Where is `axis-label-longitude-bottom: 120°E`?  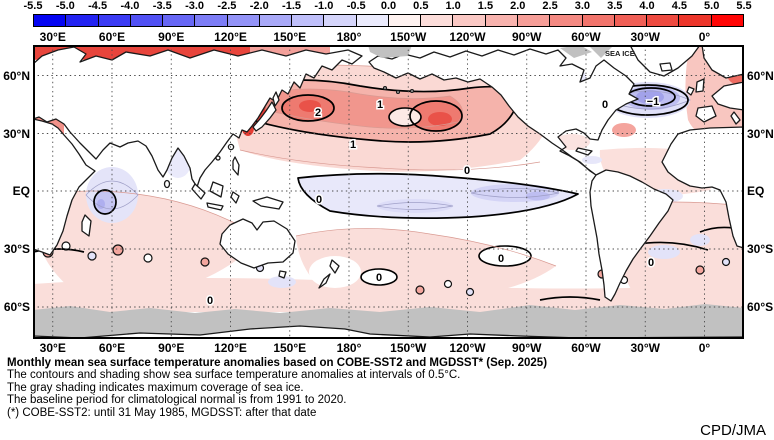
axis-label-longitude-bottom: 120°E is located at coordinates (230, 348).